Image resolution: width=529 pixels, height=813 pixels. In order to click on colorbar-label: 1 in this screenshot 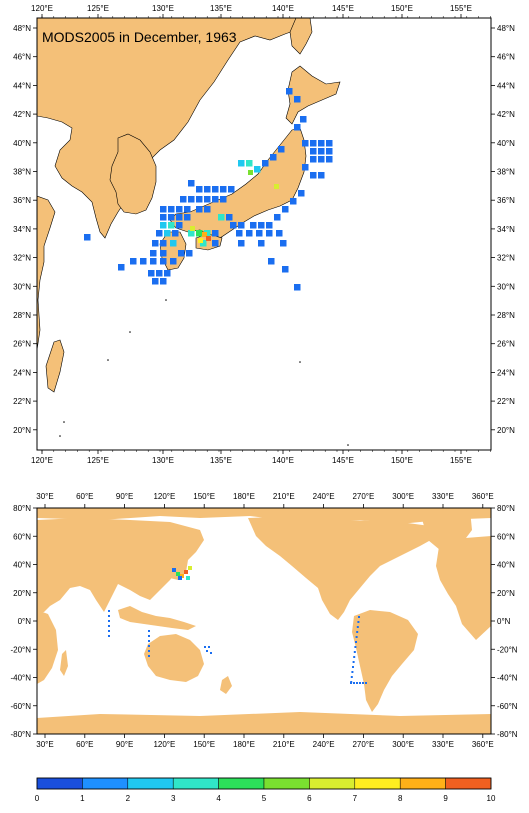, I will do `click(82, 798)`.